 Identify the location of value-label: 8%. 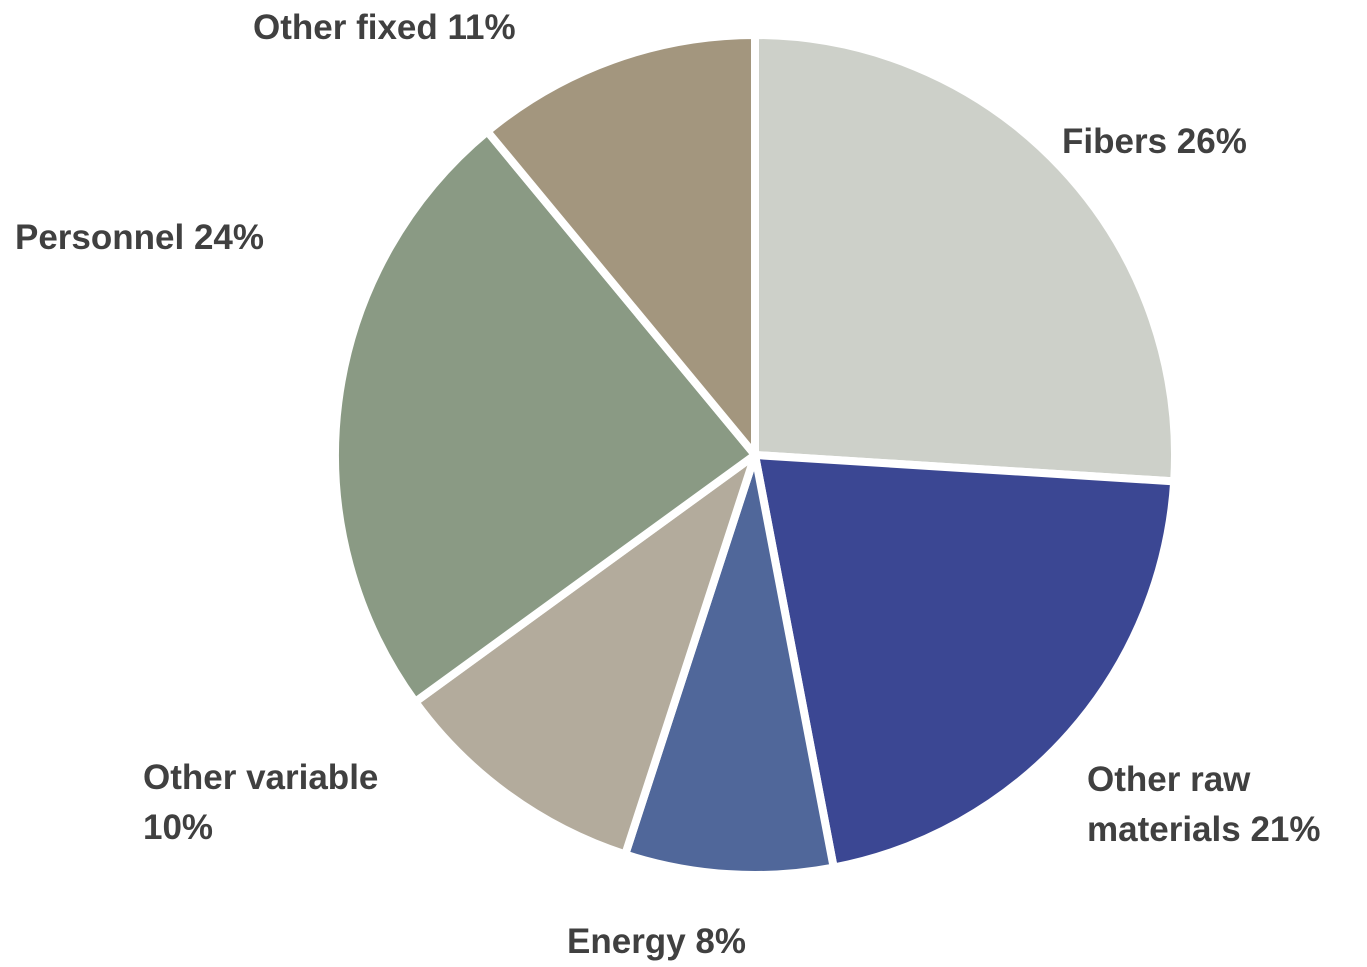
(720, 941).